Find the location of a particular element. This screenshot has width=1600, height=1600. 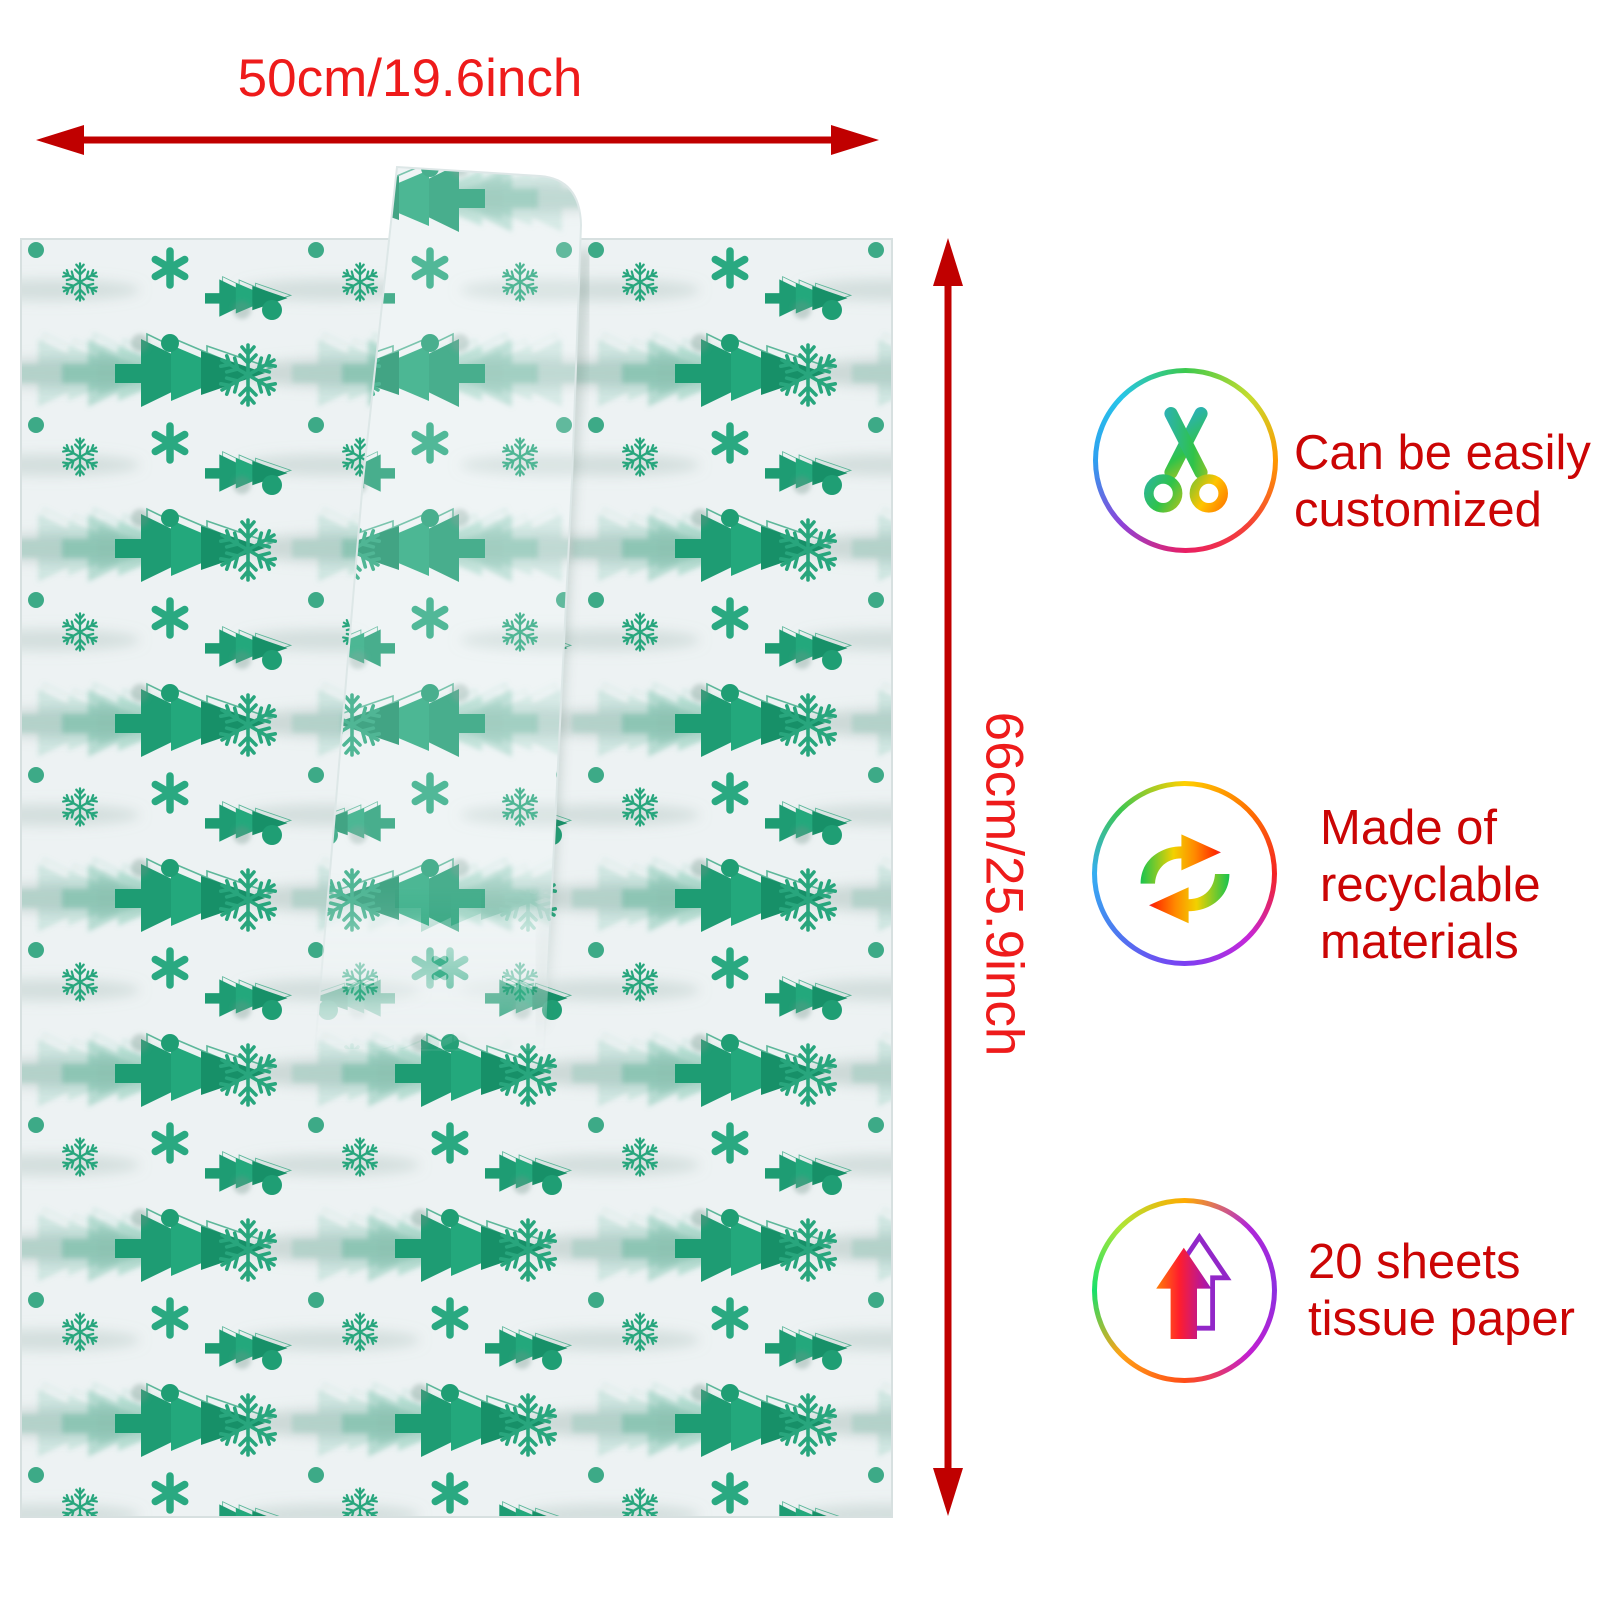

rainbow-circle-recycle is located at coordinates (1184, 873).